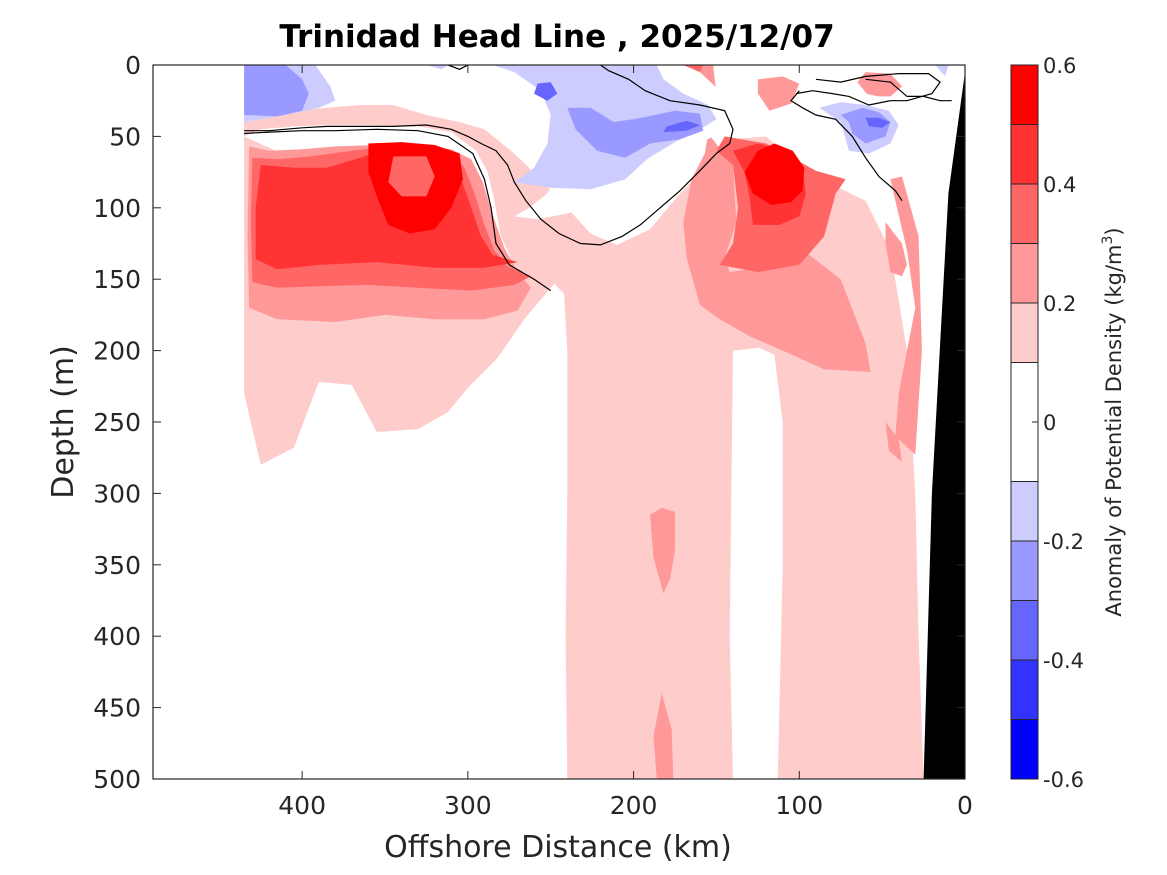 The width and height of the screenshot is (1167, 875). Describe the element at coordinates (1063, 661) in the screenshot. I see `colorbar-tick-label-5: -0.4` at that location.